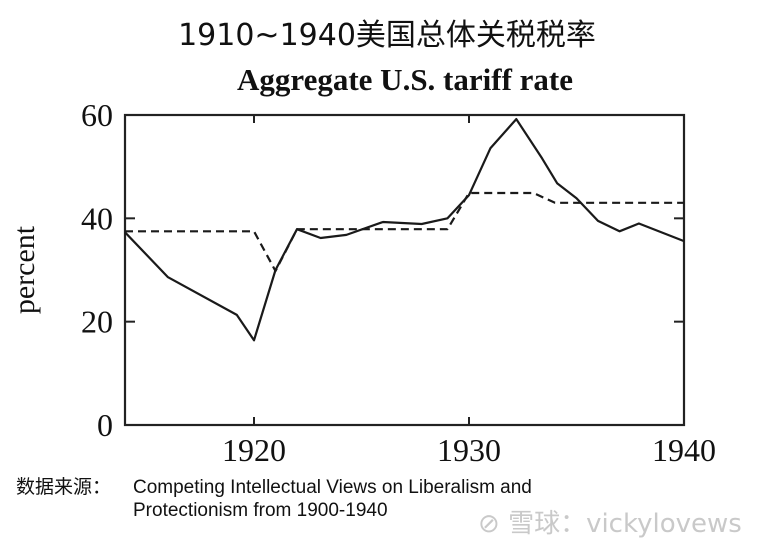  Describe the element at coordinates (469, 450) in the screenshot. I see `svg-text: 1930` at that location.